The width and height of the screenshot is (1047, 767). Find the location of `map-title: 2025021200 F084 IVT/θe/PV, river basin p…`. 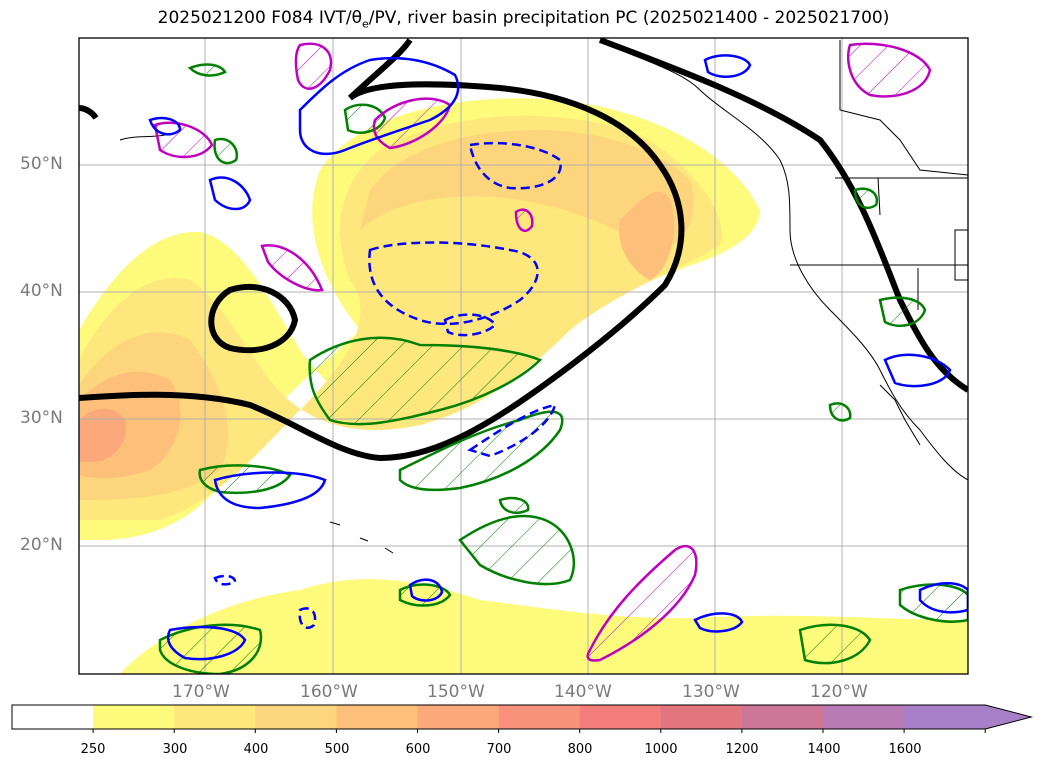

map-title: 2025021200 F084 IVT/θe/PV, river basin p… is located at coordinates (523, 19).